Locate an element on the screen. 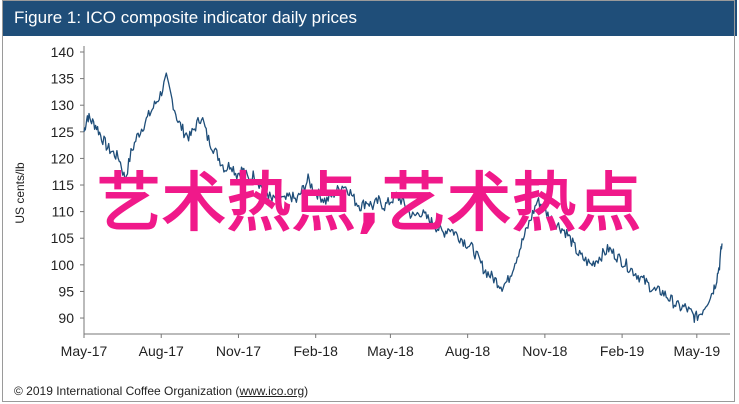  x-tick-label: Feb-18 is located at coordinates (316, 351).